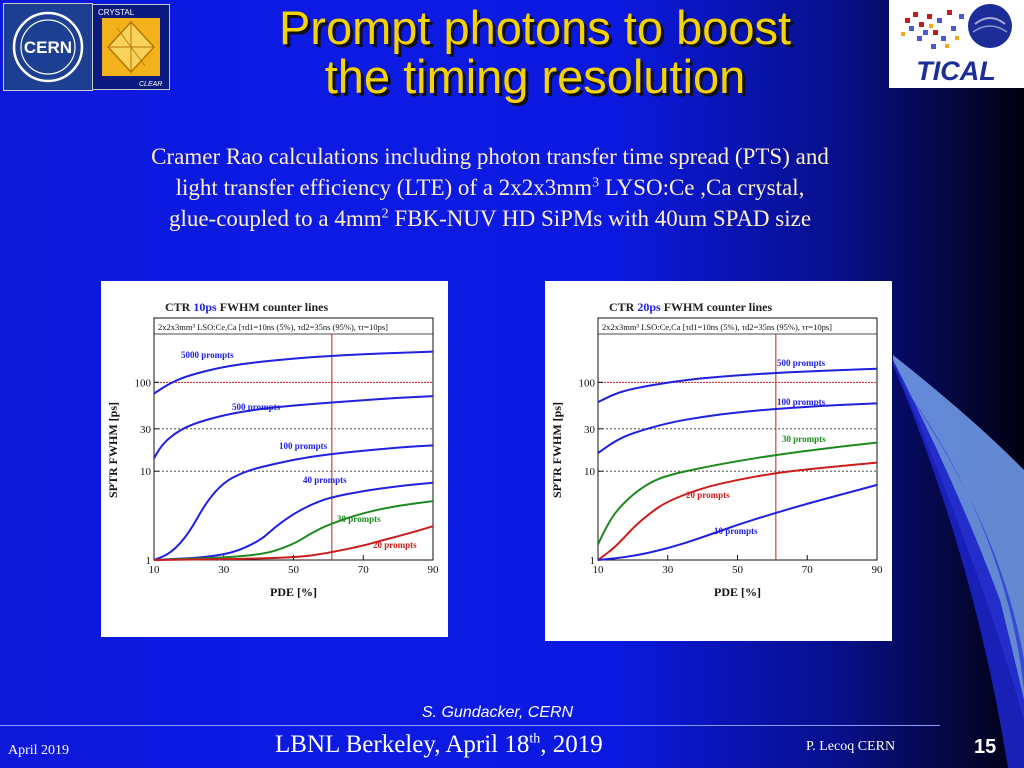 Image resolution: width=1024 pixels, height=768 pixels. I want to click on c0-series-label-5: 20 prompts, so click(395, 545).